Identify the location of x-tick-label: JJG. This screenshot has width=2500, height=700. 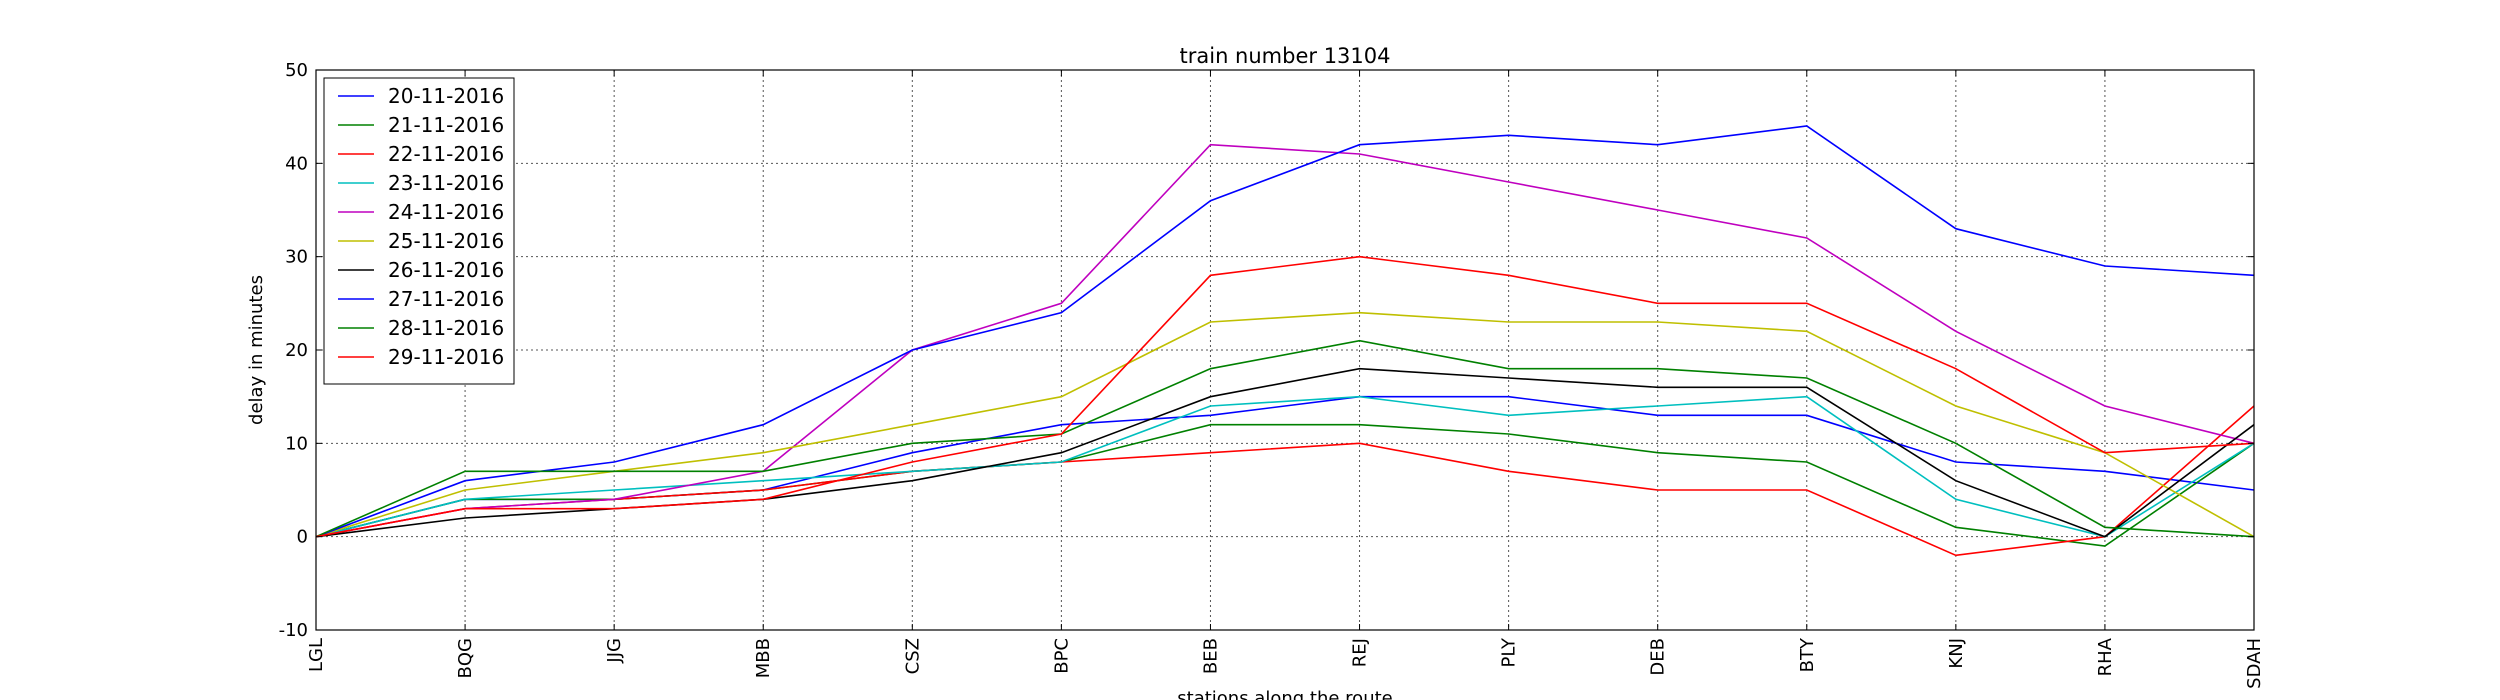
(614, 651).